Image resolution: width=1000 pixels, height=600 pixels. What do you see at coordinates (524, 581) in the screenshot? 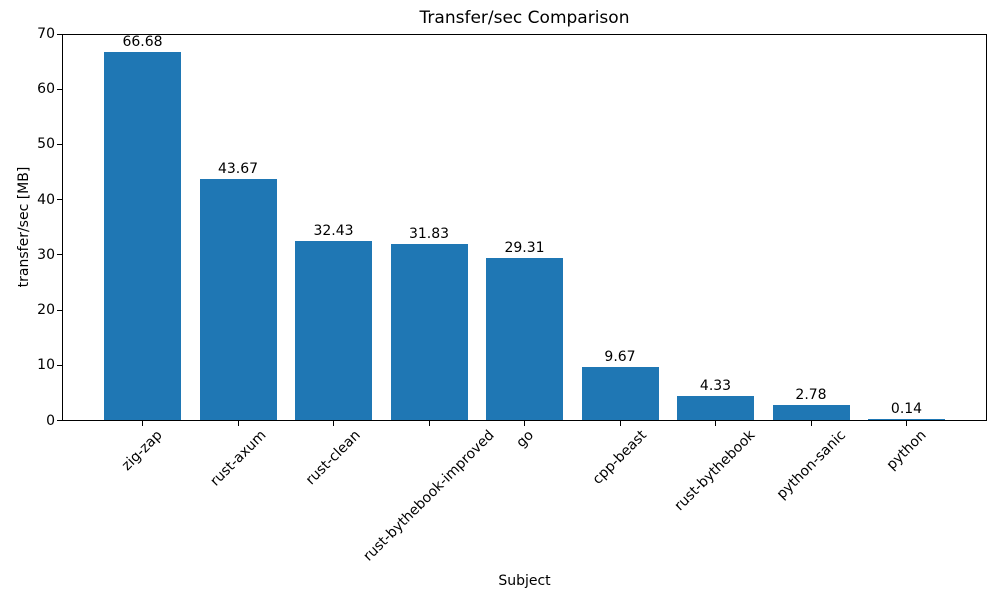
I see `x-axis-label: Subject` at bounding box center [524, 581].